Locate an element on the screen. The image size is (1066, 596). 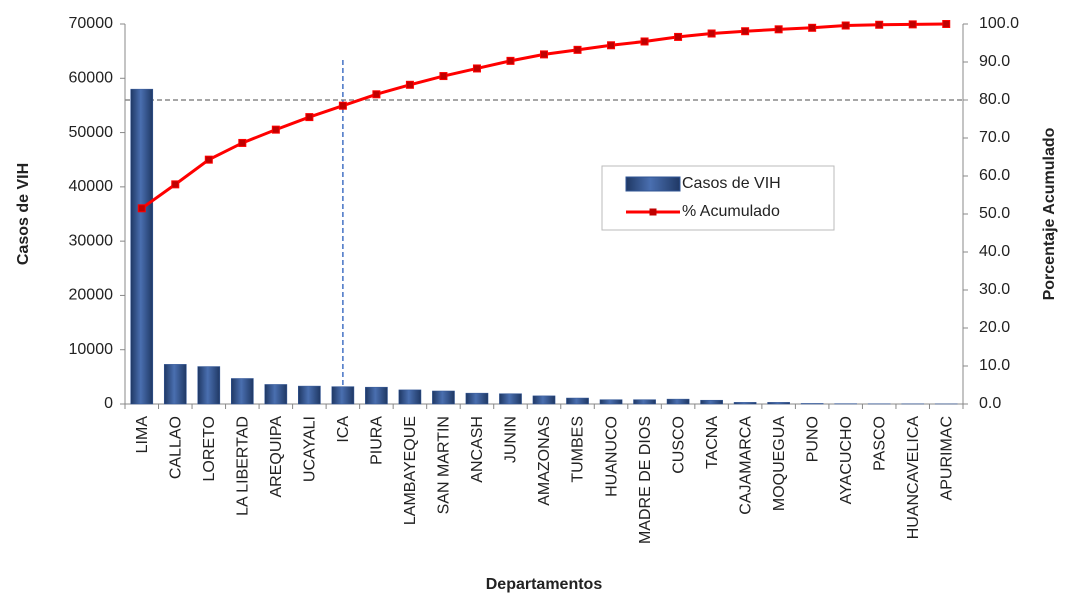
x-tick-label: PASCO is located at coordinates (879, 443).